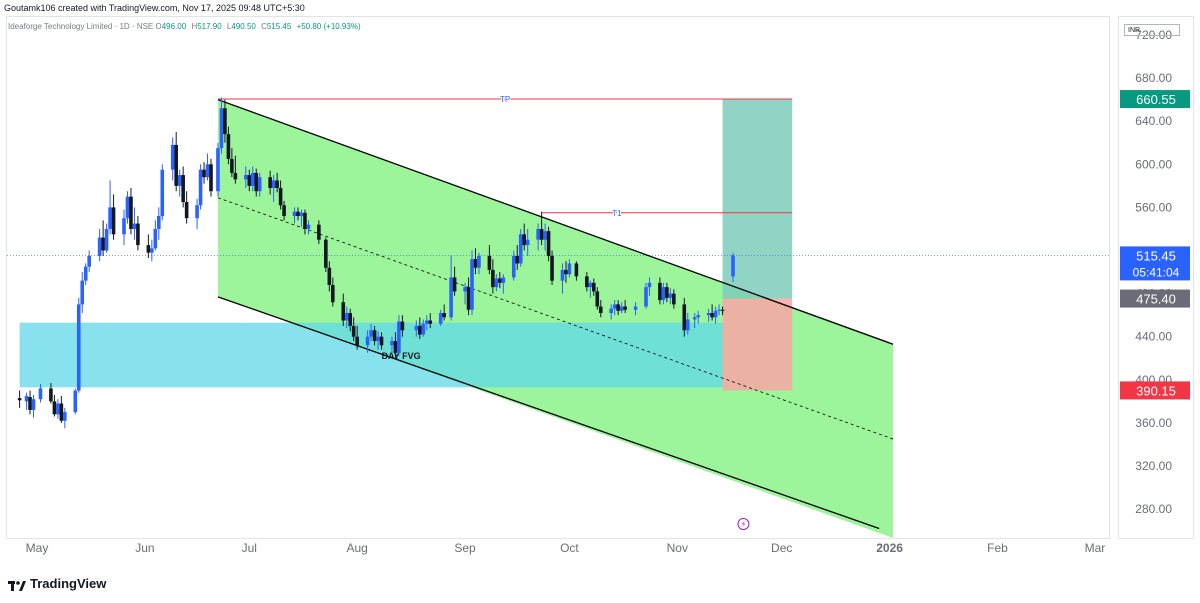 Image resolution: width=1200 pixels, height=603 pixels. Describe the element at coordinates (1155, 263) in the screenshot. I see `price-badge-last` at that location.